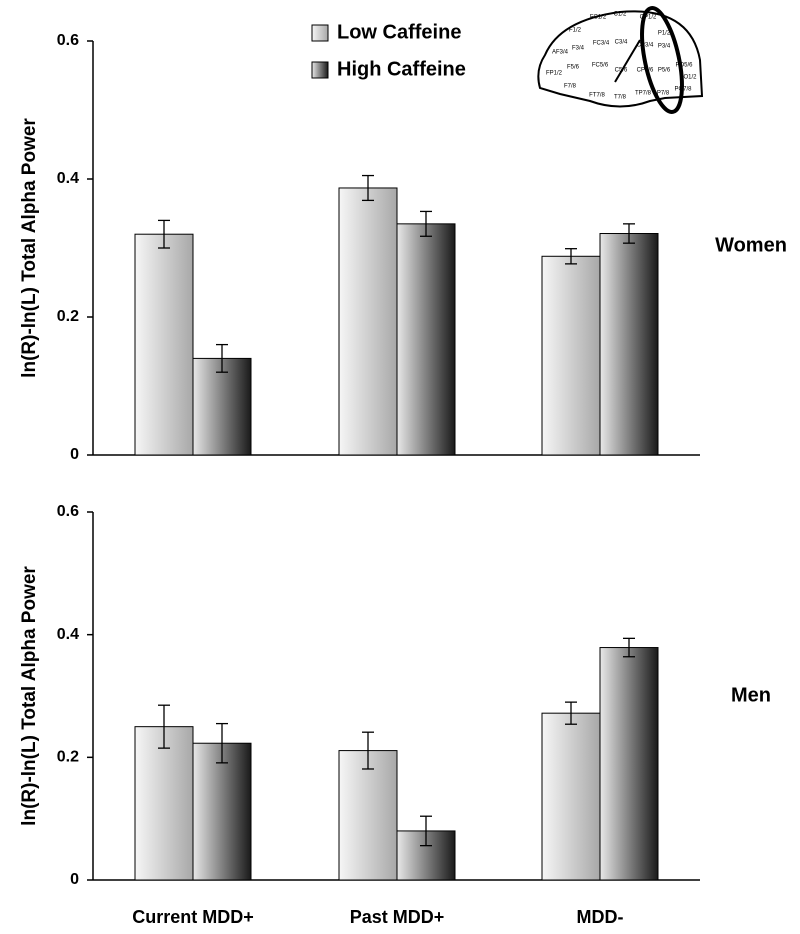 Image resolution: width=800 pixels, height=934 pixels. What do you see at coordinates (598, 18) in the screenshot?
I see `electrode-label: FC1/2` at bounding box center [598, 18].